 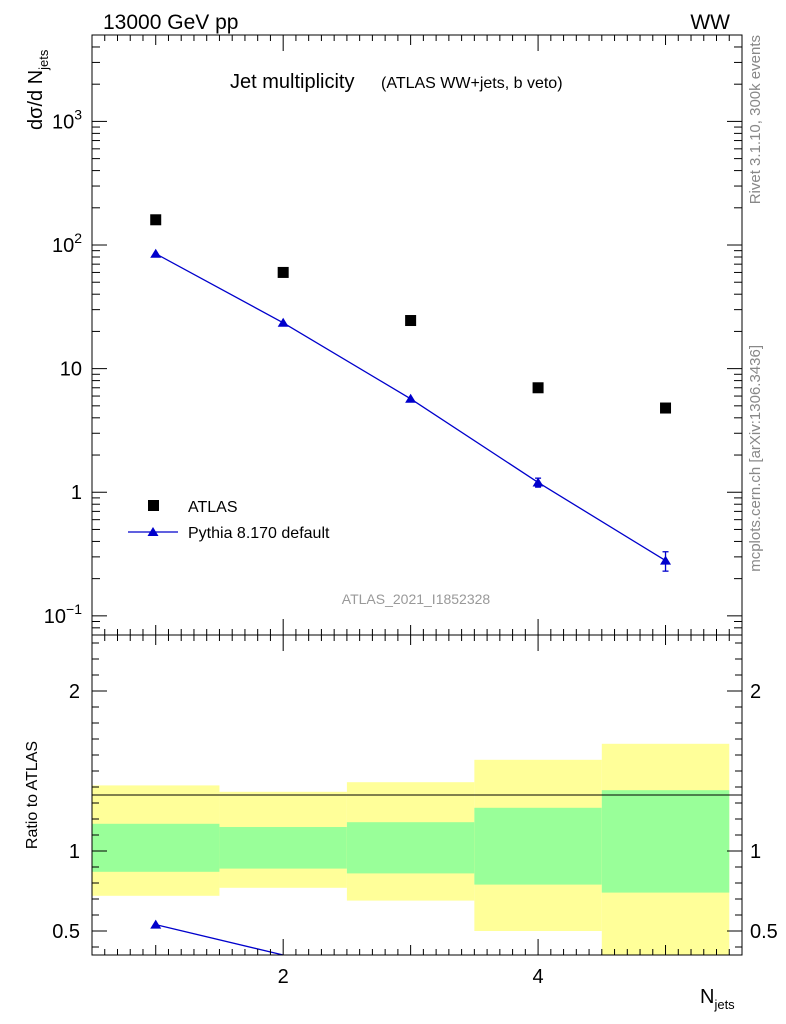 What do you see at coordinates (707, 997) in the screenshot?
I see `ratio-x-label-main: N` at bounding box center [707, 997].